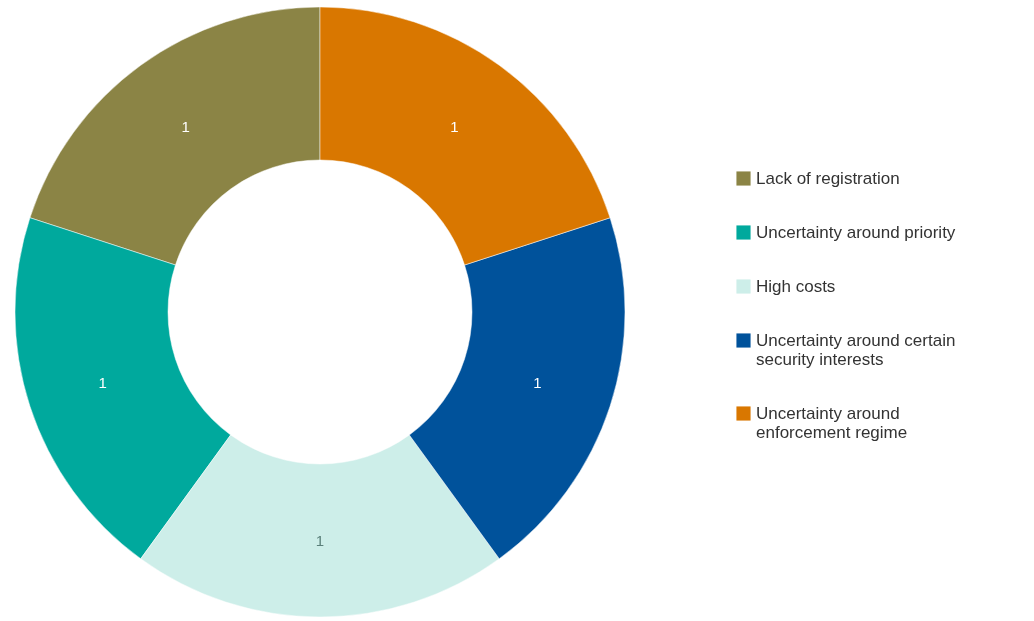 Image resolution: width=1034 pixels, height=621 pixels. Describe the element at coordinates (856, 349) in the screenshot. I see `legend-label: Uncertainty around certain security interests` at that location.